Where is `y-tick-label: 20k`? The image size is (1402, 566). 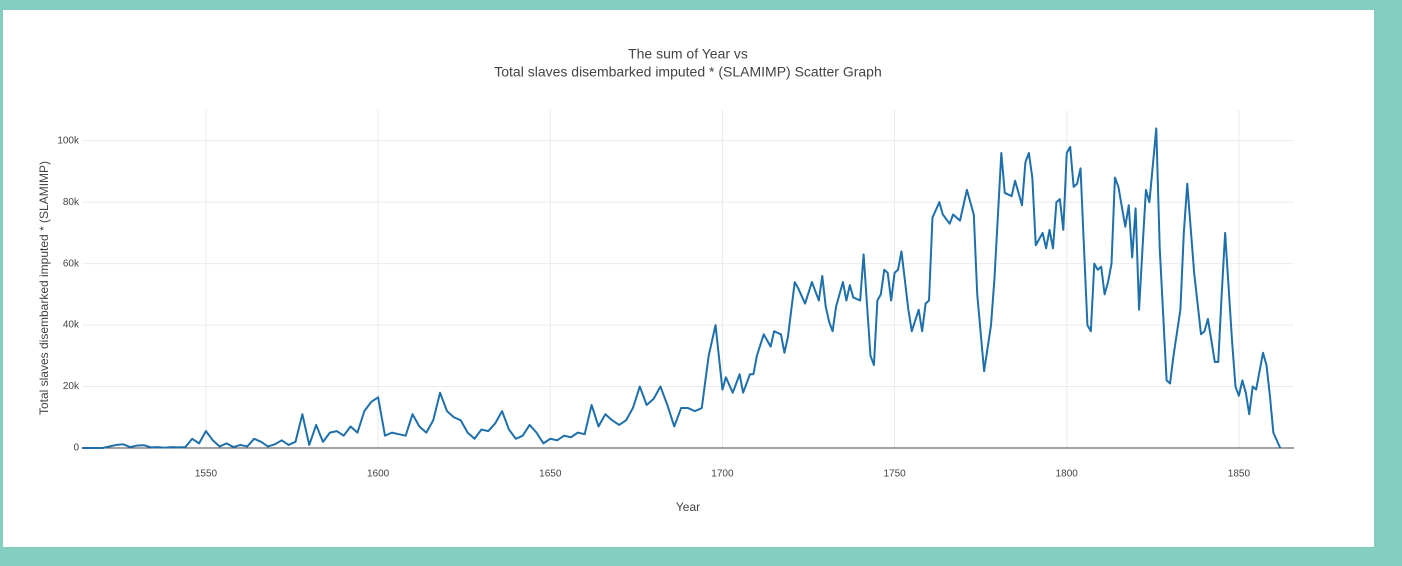
y-tick-label: 20k is located at coordinates (71, 386).